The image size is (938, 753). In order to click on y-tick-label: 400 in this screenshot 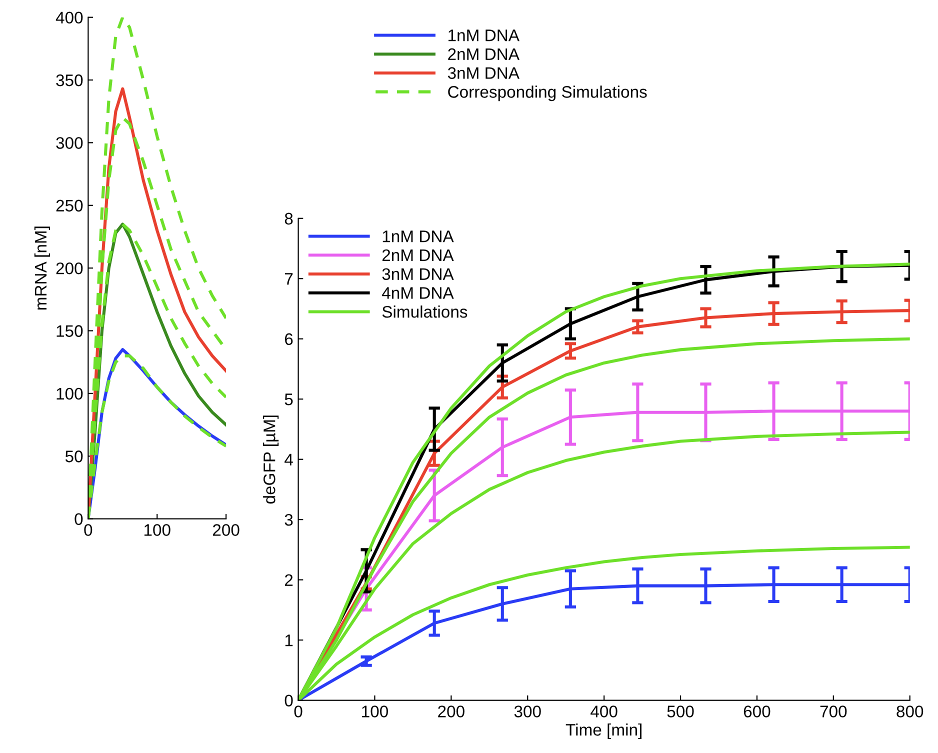, I will do `click(69, 18)`.